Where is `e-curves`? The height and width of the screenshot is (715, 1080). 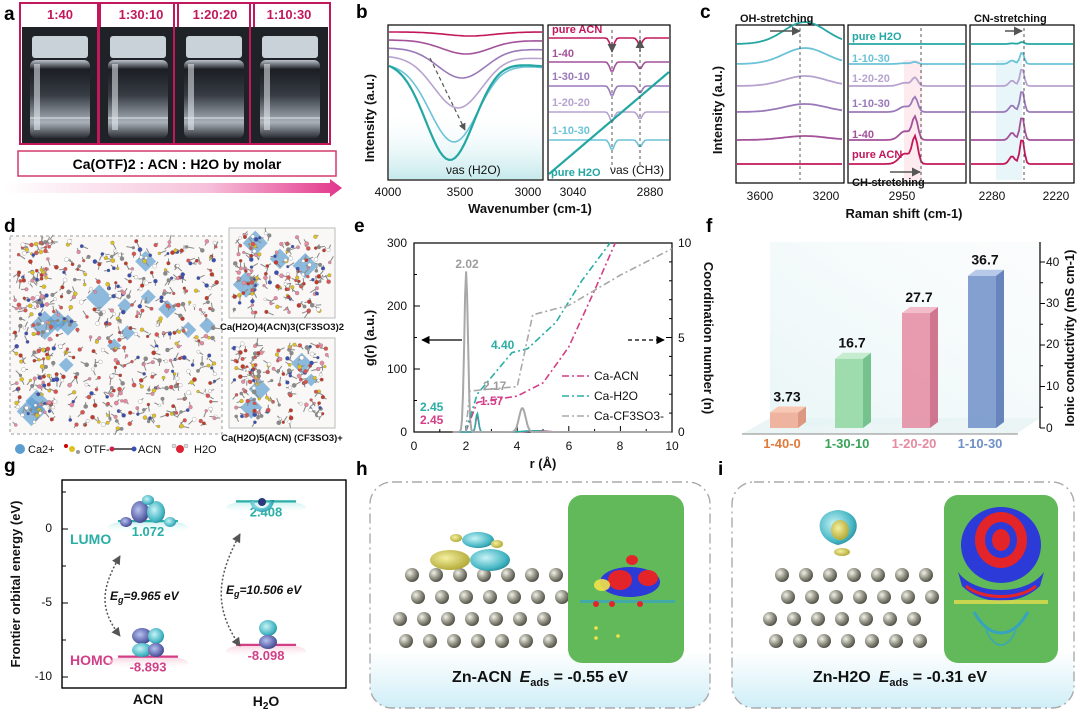
e-curves is located at coordinates (562, 337).